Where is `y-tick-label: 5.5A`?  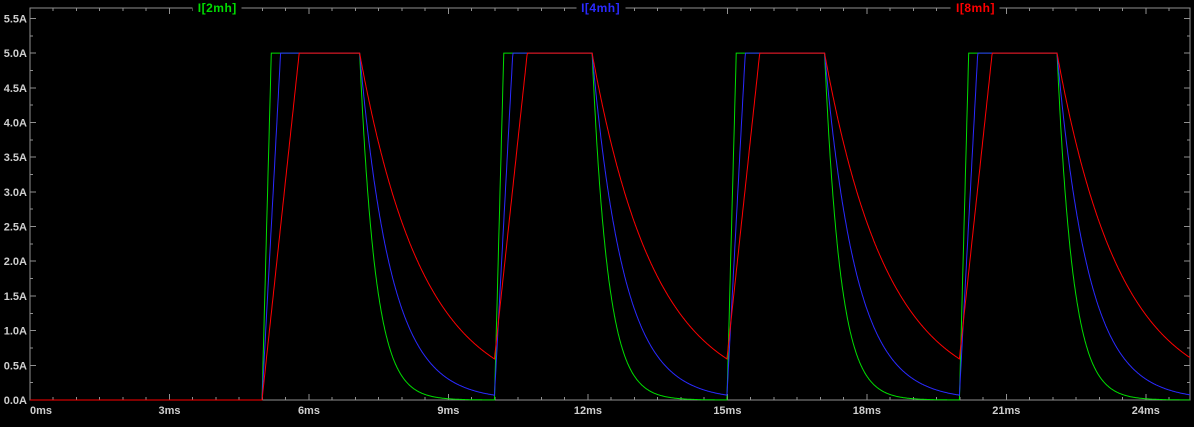
y-tick-label: 5.5A is located at coordinates (15, 19).